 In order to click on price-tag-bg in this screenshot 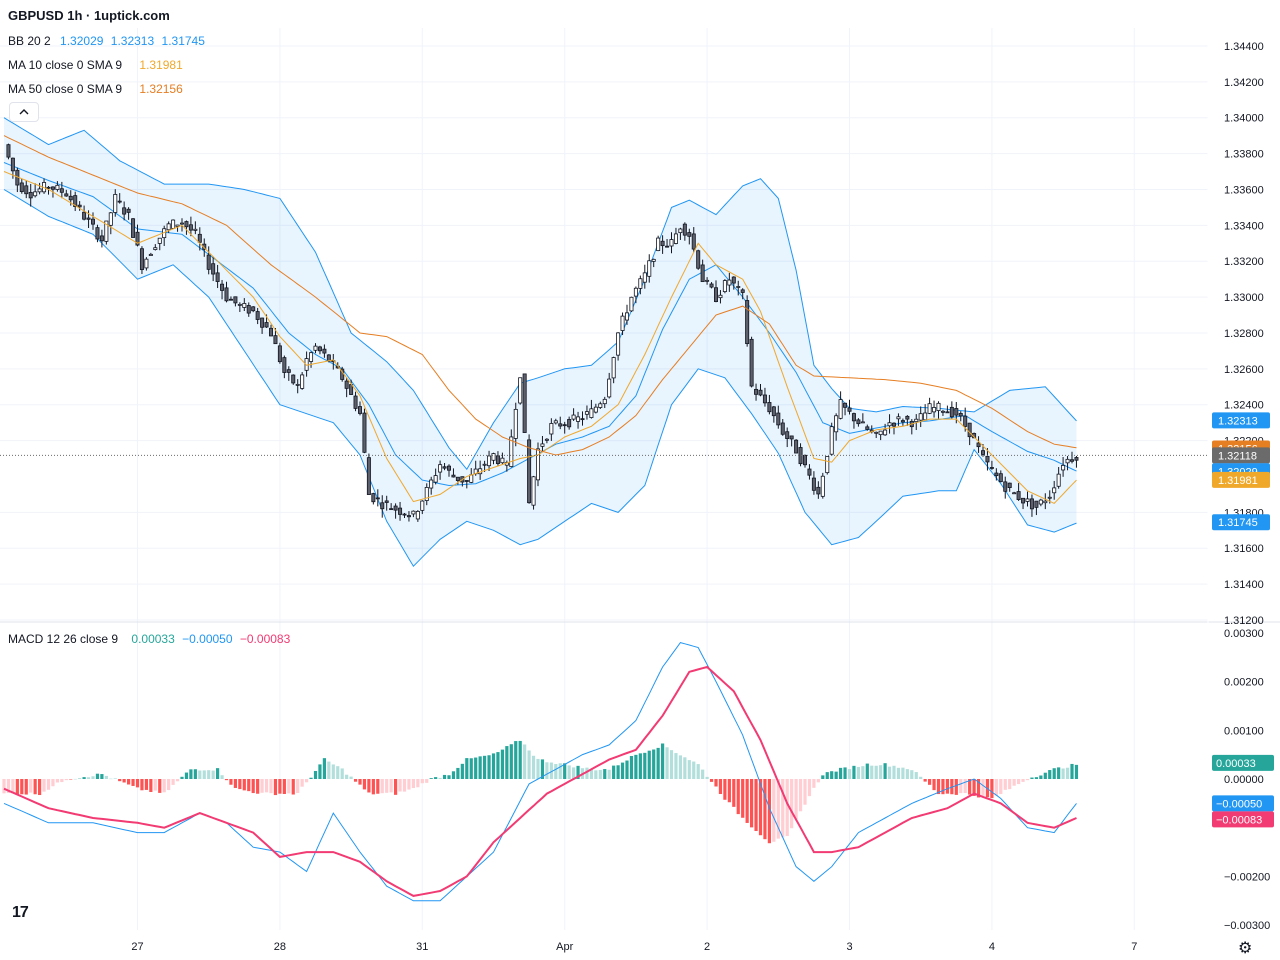, I will do `click(1241, 479)`.